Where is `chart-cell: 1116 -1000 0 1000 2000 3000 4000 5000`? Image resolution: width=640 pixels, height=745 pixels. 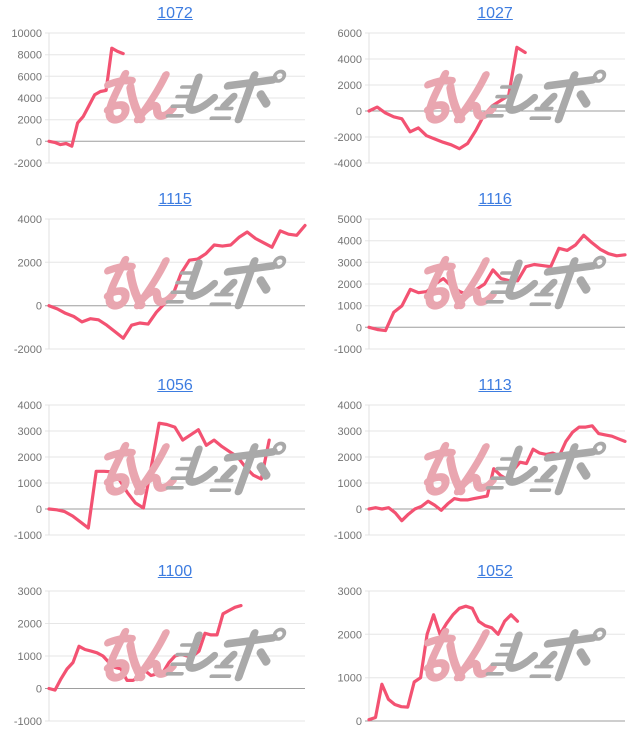
chart-cell: 1116 -1000 0 1000 2000 3000 4000 5000 is located at coordinates (480, 279).